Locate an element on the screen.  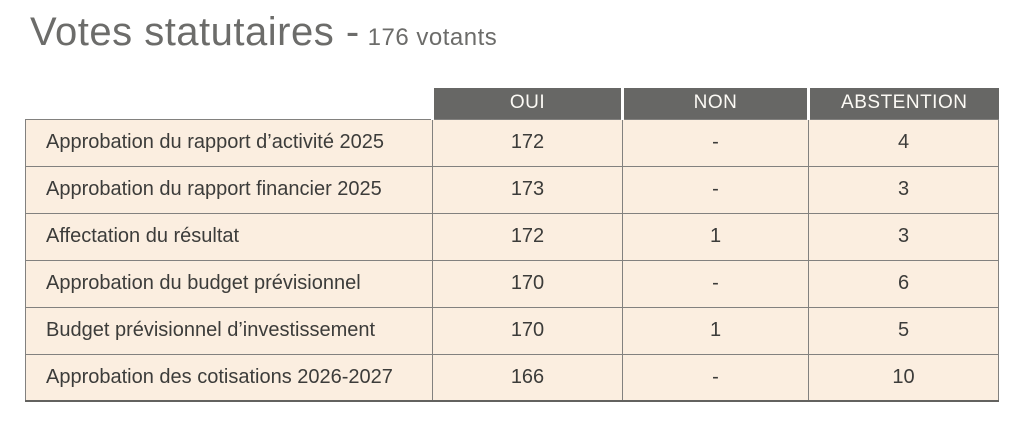
row-label: Approbation du rapport d’activité 2025 is located at coordinates (229, 142).